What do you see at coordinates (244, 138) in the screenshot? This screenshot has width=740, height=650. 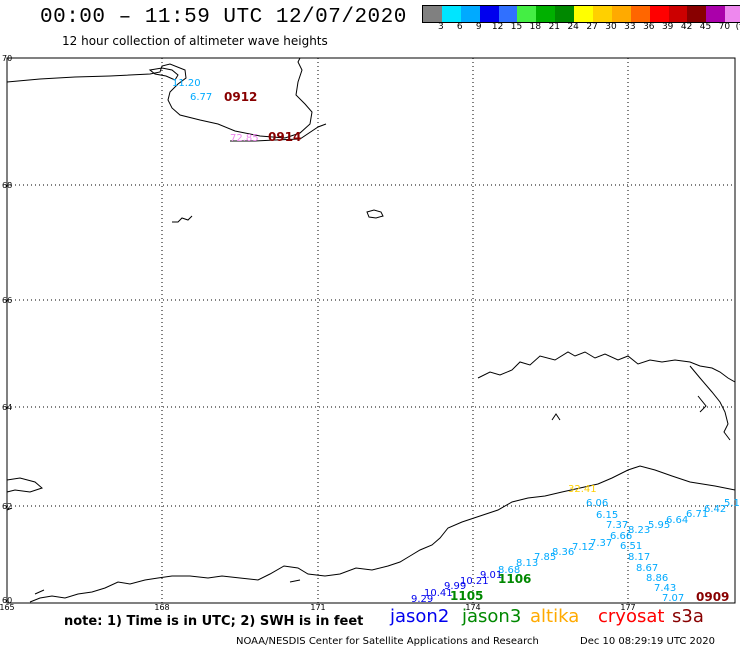 I see `wave-height-label: 72.85` at bounding box center [244, 138].